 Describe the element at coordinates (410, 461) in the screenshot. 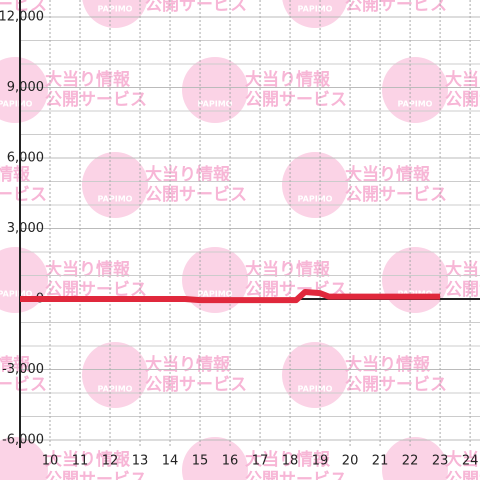

I see `x-tick-label: 22` at that location.